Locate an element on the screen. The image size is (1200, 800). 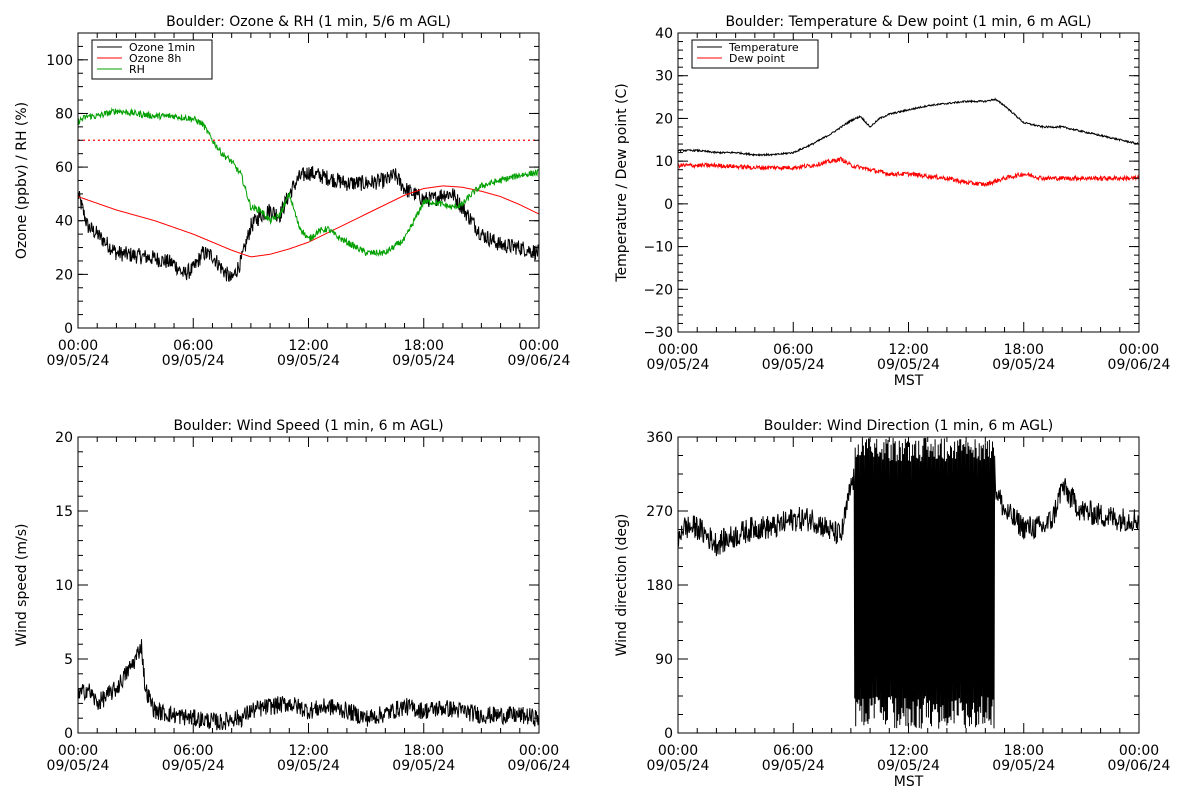
y-axis-label: Wind direction (deg) is located at coordinates (622, 585).